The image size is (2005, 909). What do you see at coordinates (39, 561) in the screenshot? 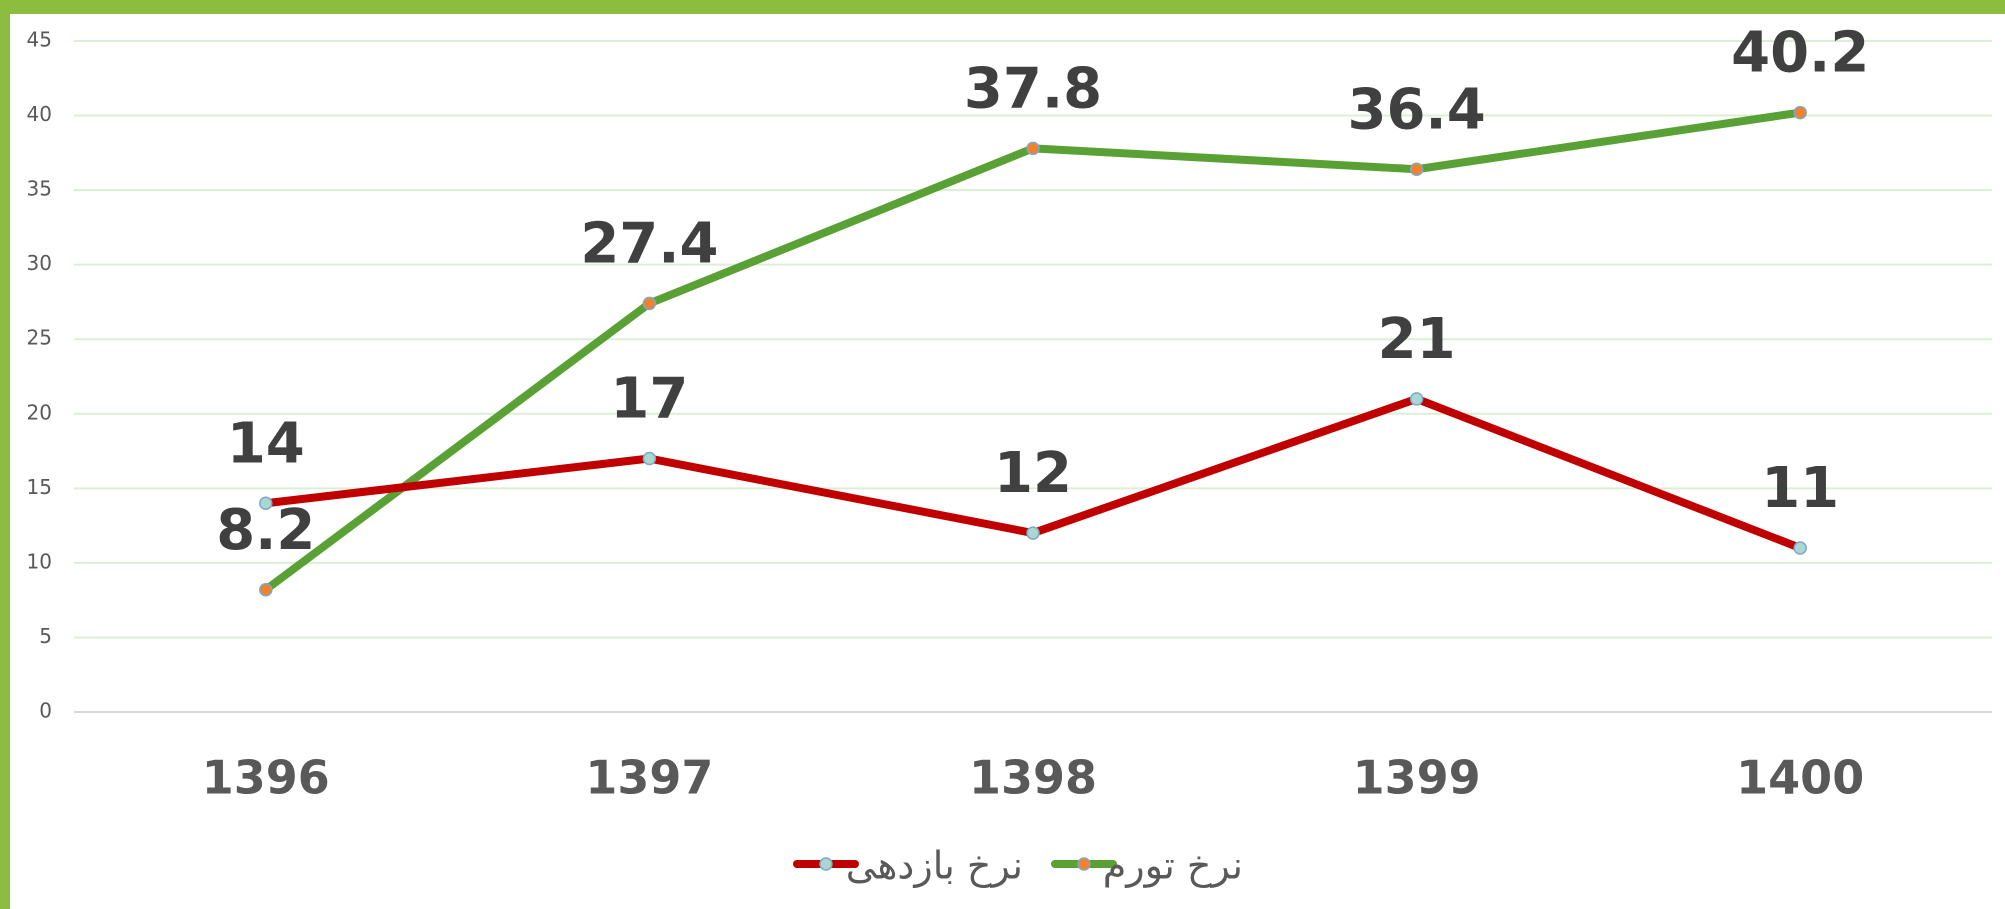
I see `y-tick-label: 10` at bounding box center [39, 561].